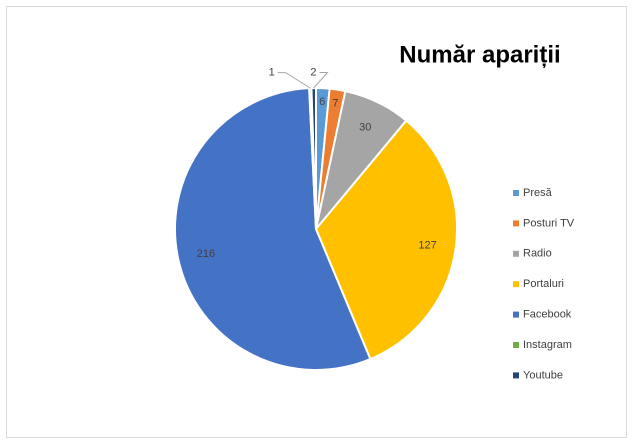  What do you see at coordinates (543, 375) in the screenshot?
I see `legend-label: Youtube` at bounding box center [543, 375].